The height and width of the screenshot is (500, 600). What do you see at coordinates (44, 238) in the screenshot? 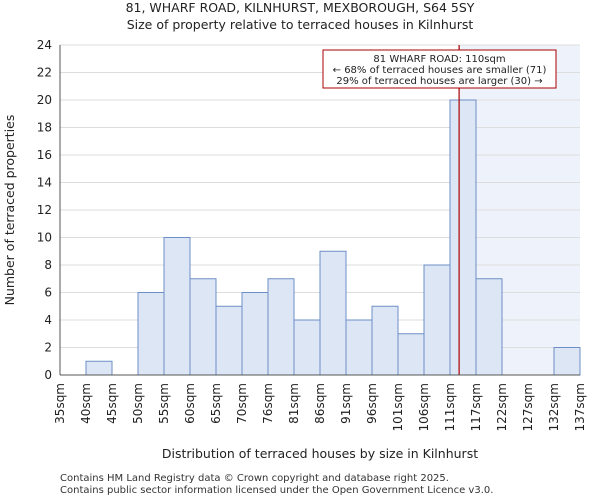
I see `y-tick-label: 10` at bounding box center [44, 238].